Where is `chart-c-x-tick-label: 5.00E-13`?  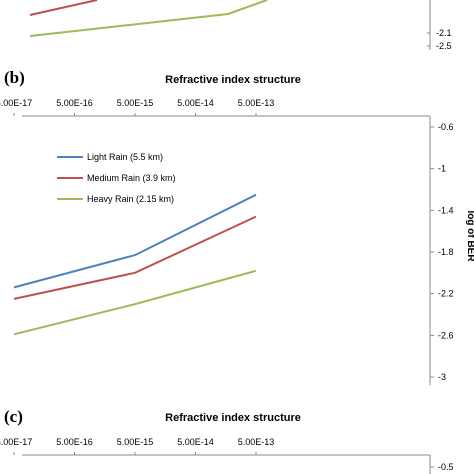 chart-c-x-tick-label: 5.00E-13 is located at coordinates (256, 442).